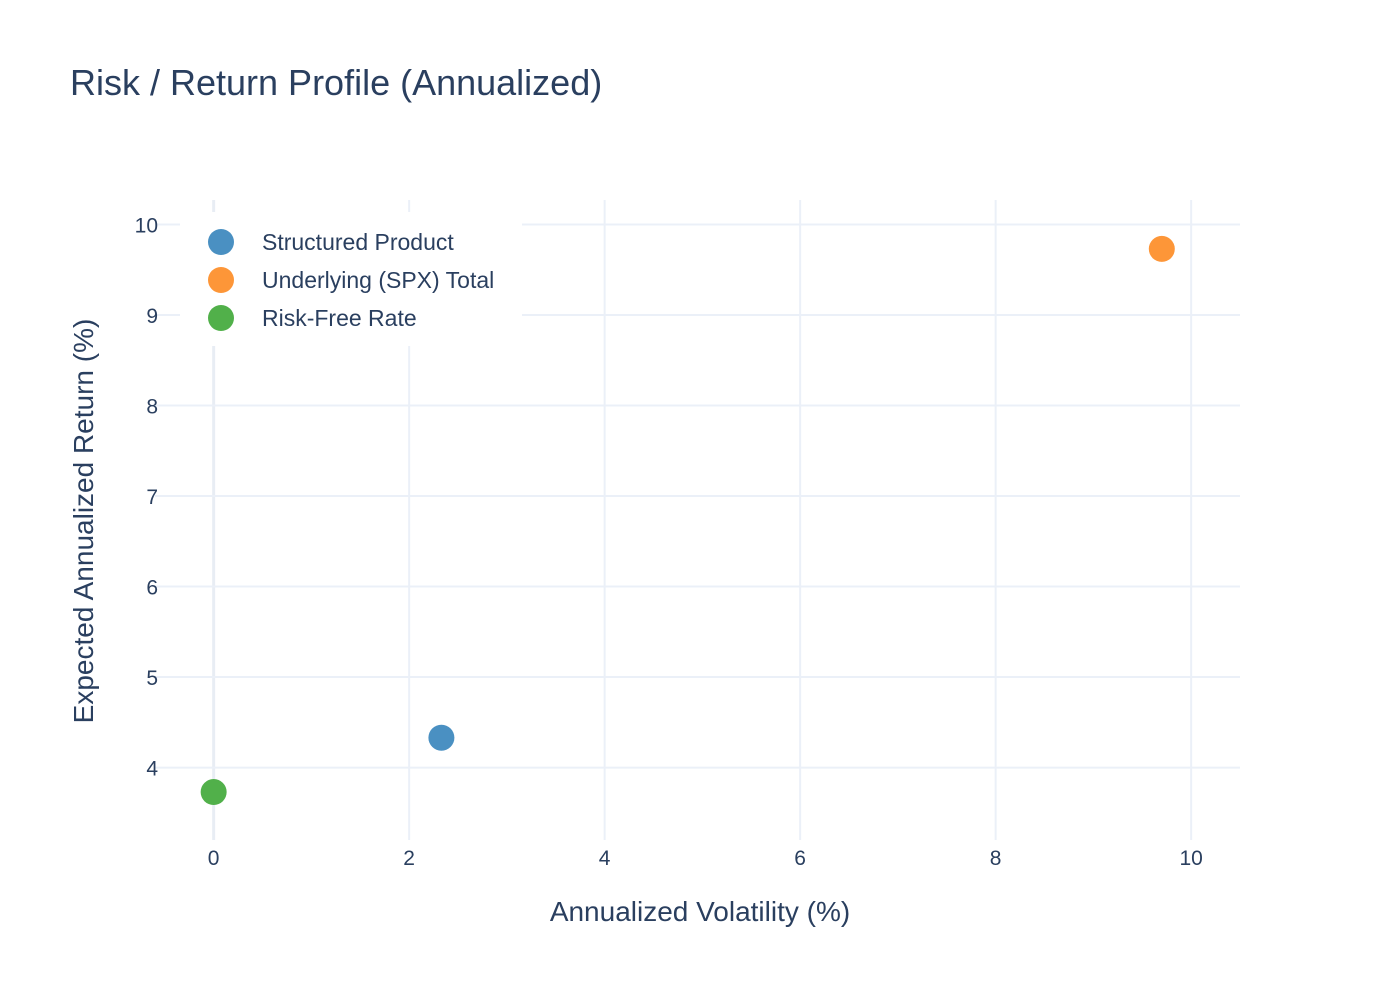 The width and height of the screenshot is (1400, 1000). Describe the element at coordinates (152, 497) in the screenshot. I see `y-tick-label: 7` at that location.